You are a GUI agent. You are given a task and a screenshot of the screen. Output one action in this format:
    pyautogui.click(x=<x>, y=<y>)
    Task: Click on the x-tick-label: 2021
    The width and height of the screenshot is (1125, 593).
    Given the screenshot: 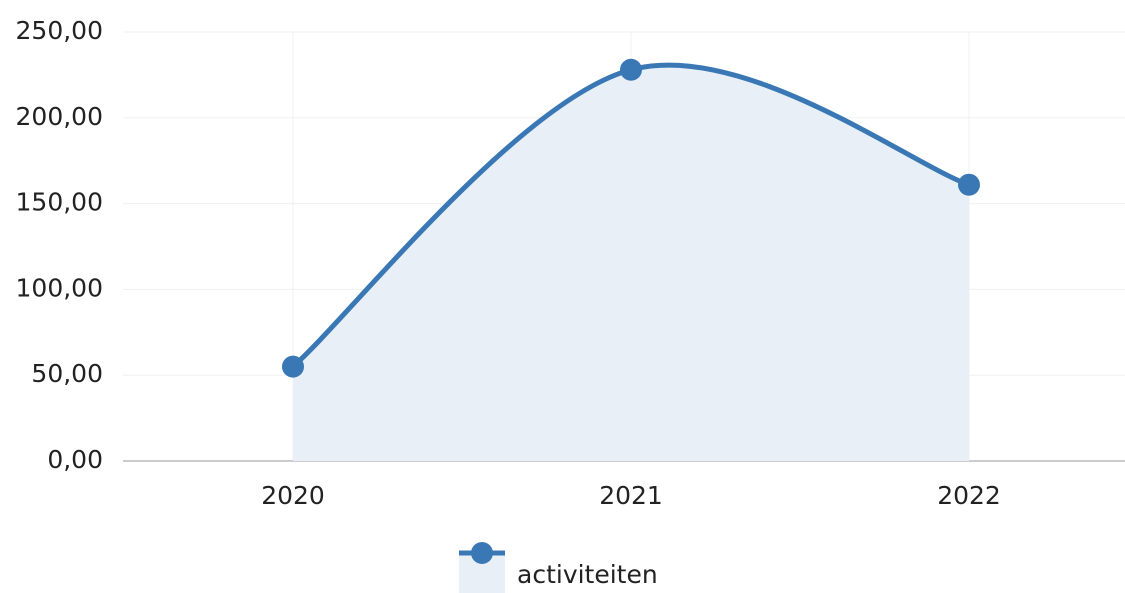 What is the action you would take?
    pyautogui.click(x=631, y=495)
    